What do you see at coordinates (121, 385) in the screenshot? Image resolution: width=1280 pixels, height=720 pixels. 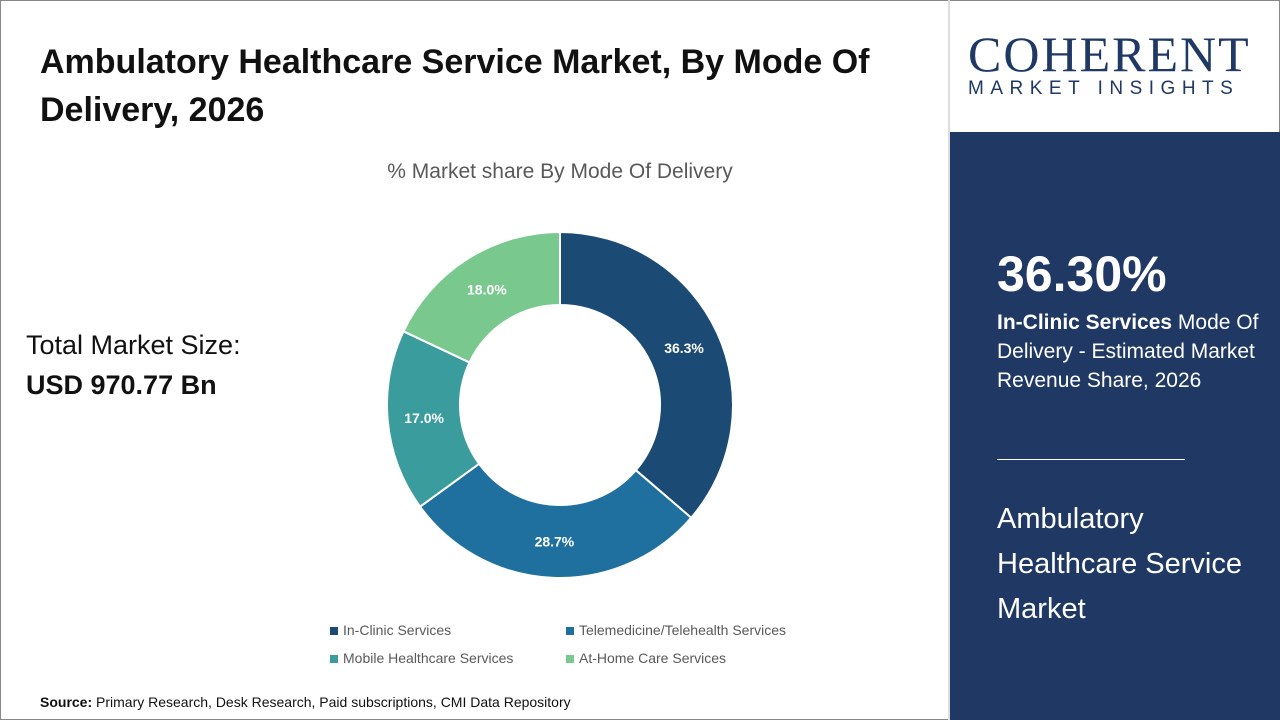 I see `total-value: USD 970.77 Bn` at bounding box center [121, 385].